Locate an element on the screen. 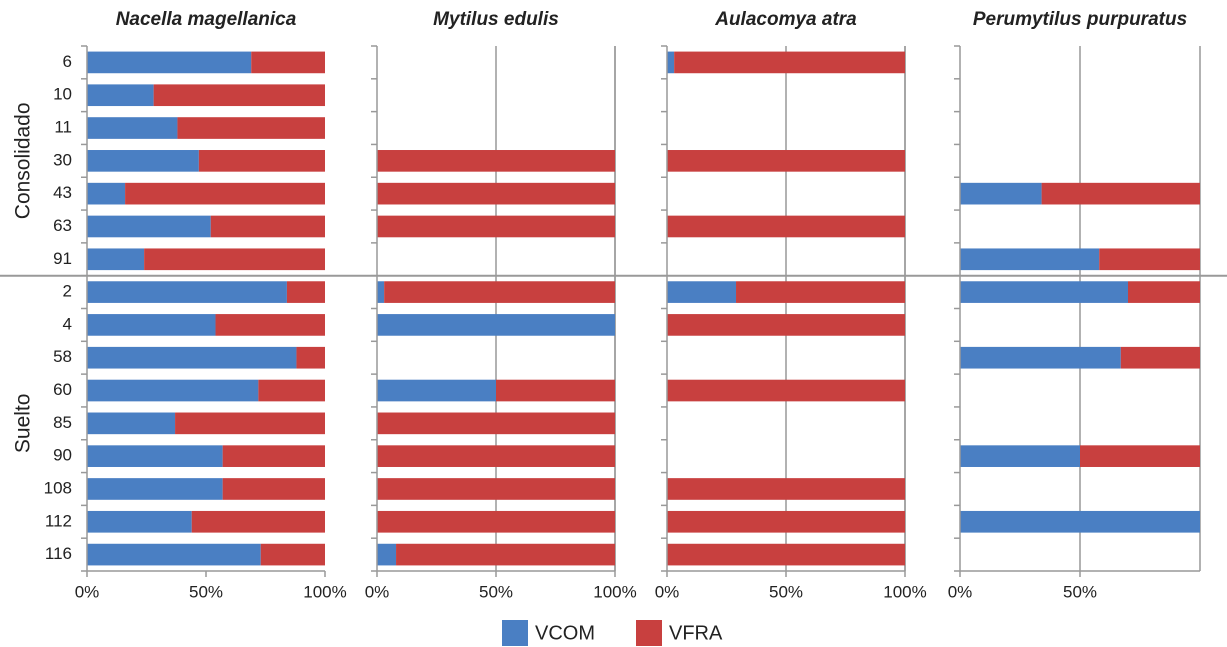 This screenshot has height=647, width=1227. legend-label: VFRA is located at coordinates (696, 633).